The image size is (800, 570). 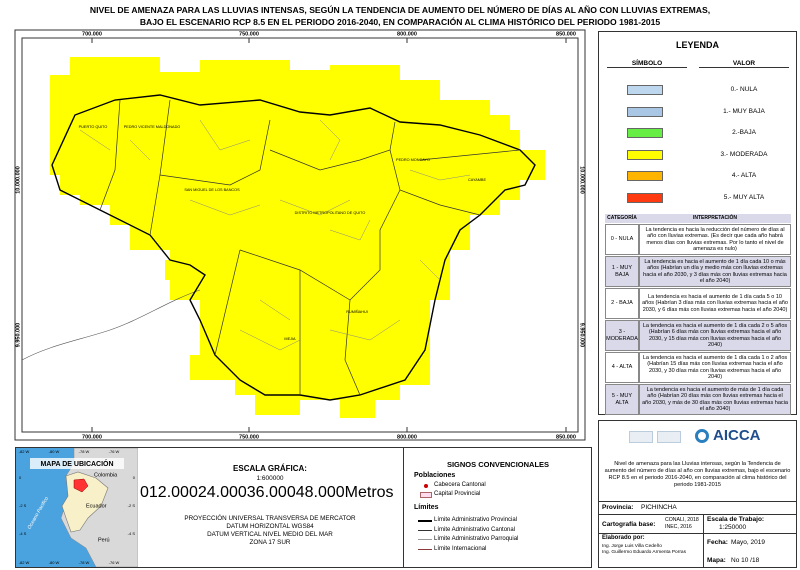 I want to click on legend-label: 0.- NULA, so click(x=744, y=89).